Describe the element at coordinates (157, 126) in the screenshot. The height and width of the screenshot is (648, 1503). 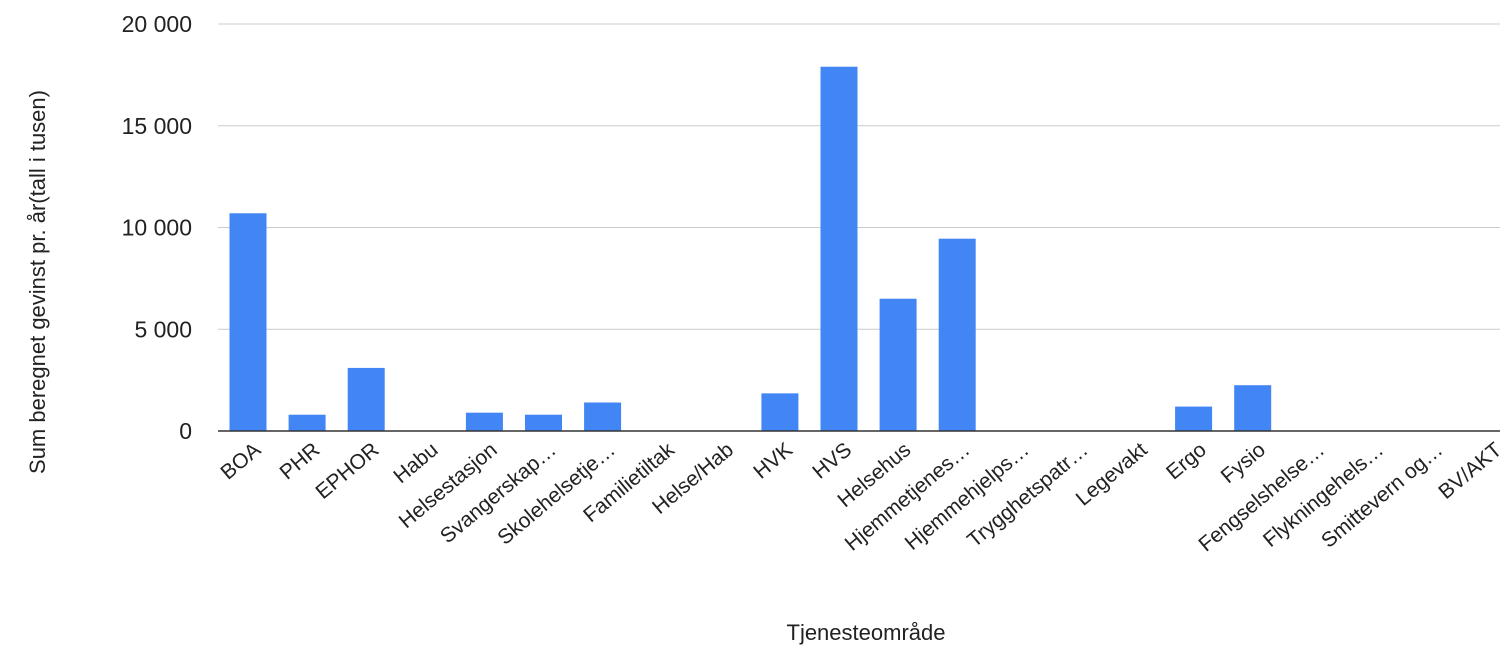
I see `y-tick-label: 15 000` at that location.